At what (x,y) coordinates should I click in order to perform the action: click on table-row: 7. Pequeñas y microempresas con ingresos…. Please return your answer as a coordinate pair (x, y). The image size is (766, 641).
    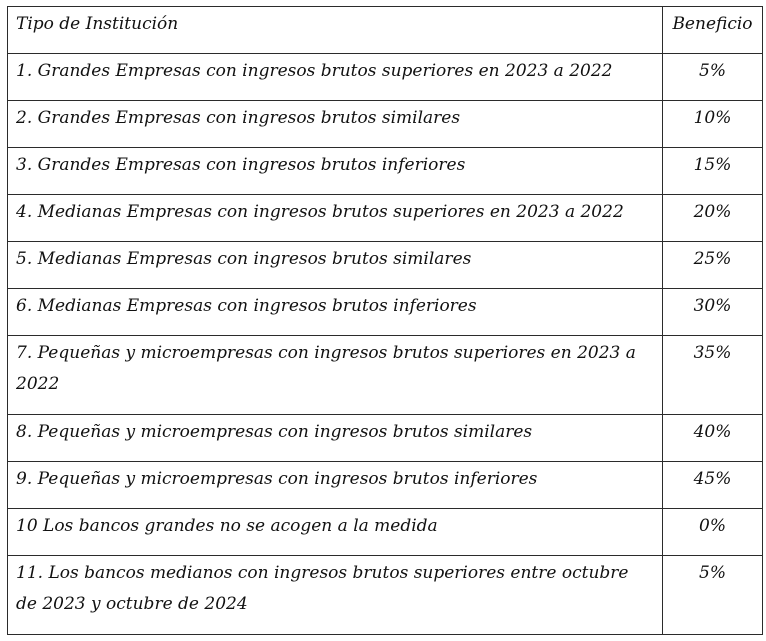
    Looking at the image, I should click on (385, 375).